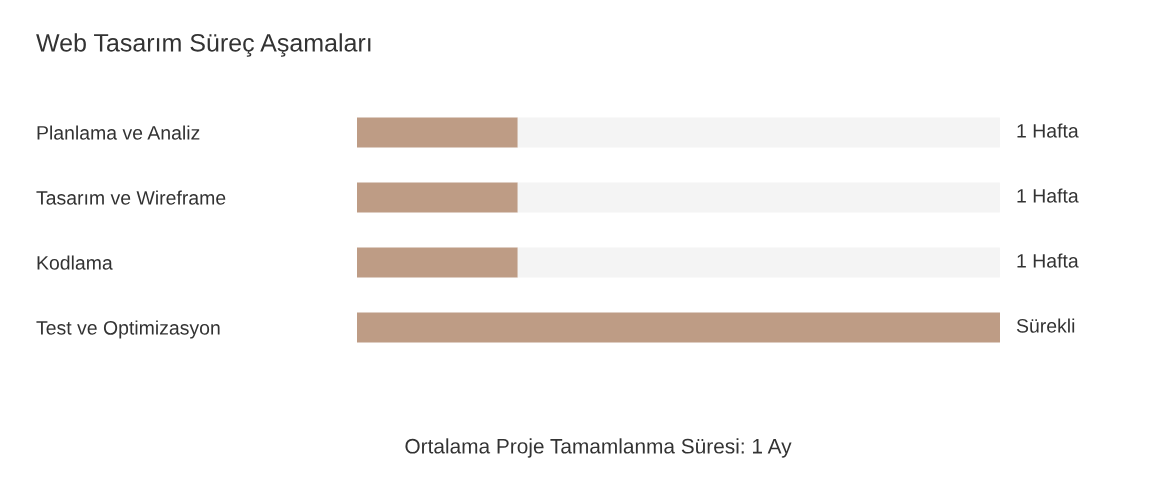 This screenshot has width=1156, height=498. I want to click on y-tick-label: Kodlama, so click(75, 262).